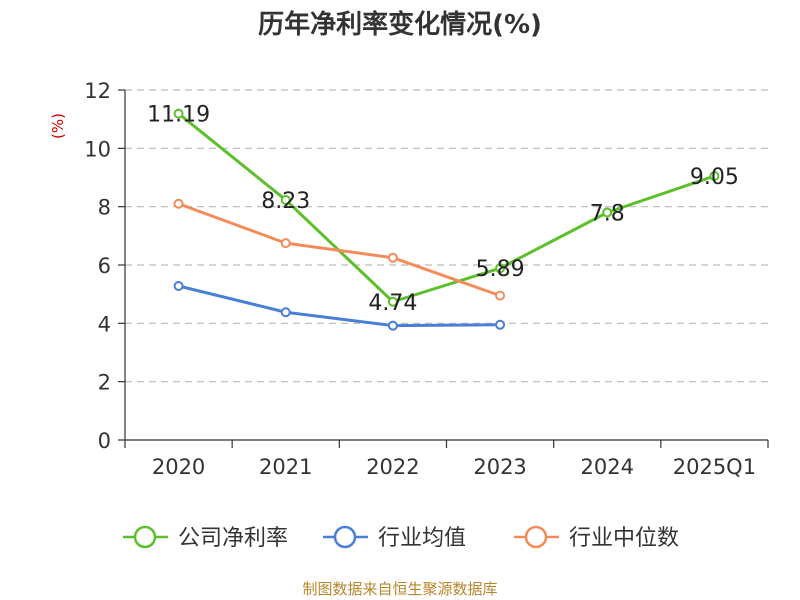 The width and height of the screenshot is (800, 600). Describe the element at coordinates (58, 126) in the screenshot. I see `y-axis-unit: (%)` at that location.